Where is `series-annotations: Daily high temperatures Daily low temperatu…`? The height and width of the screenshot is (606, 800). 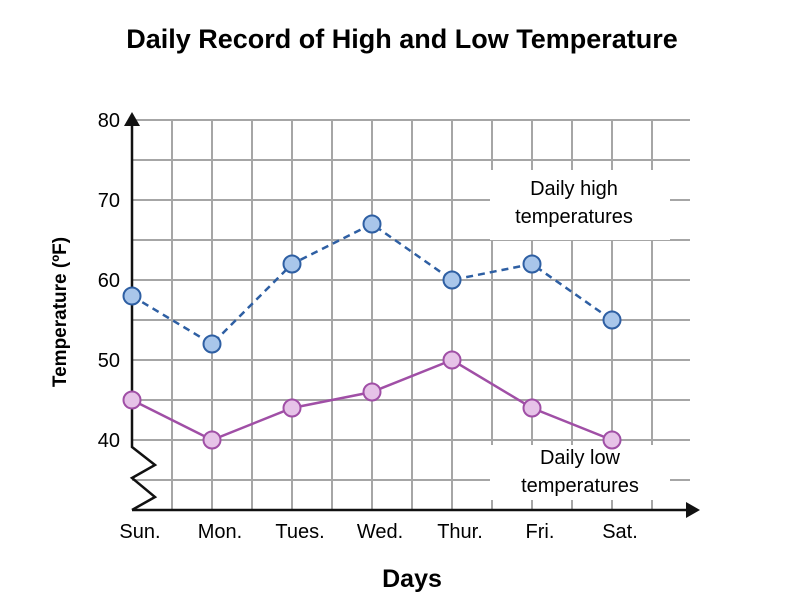 series-annotations: Daily high temperatures Daily low temperatu… is located at coordinates (580, 335).